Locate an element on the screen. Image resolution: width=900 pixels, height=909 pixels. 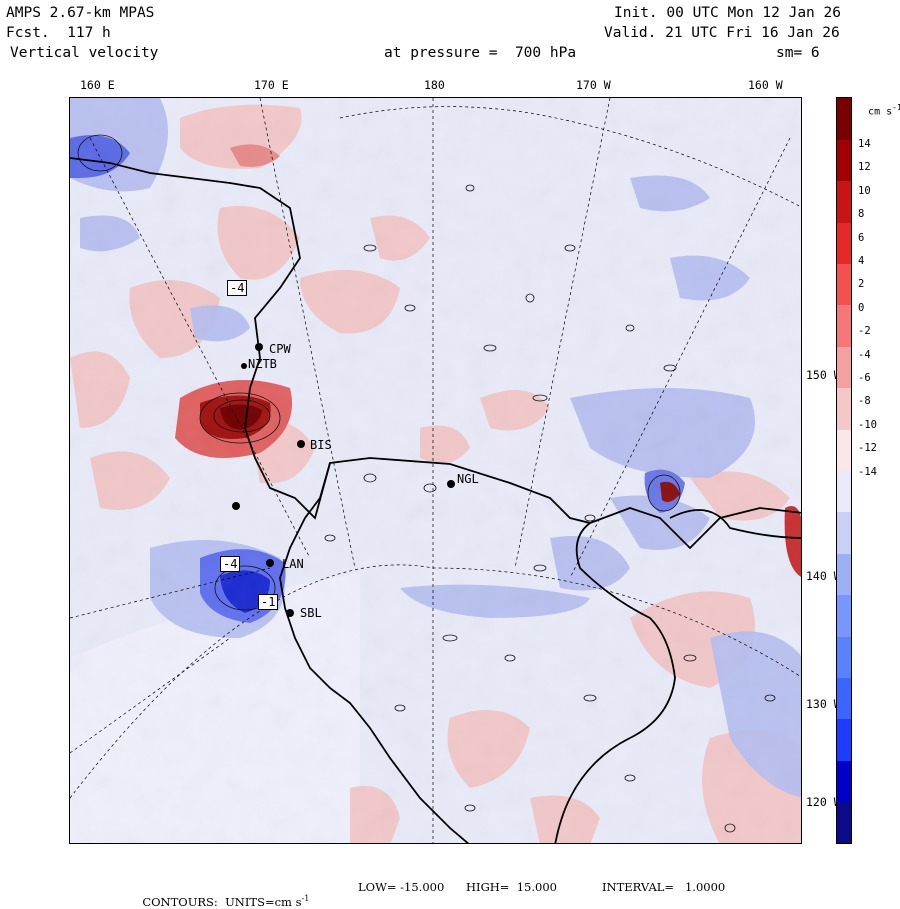
colorbar is located at coordinates (844, 470).